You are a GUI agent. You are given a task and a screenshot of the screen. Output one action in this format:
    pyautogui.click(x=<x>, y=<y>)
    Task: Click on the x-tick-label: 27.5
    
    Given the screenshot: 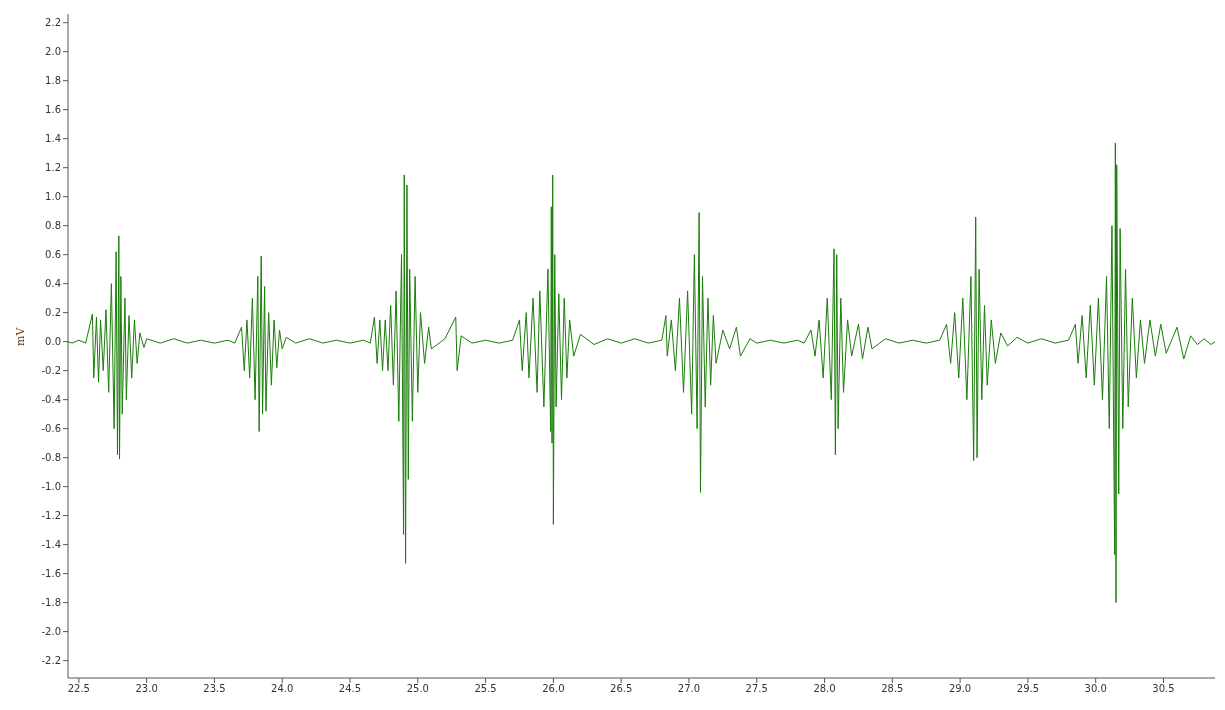 What is the action you would take?
    pyautogui.click(x=756, y=689)
    